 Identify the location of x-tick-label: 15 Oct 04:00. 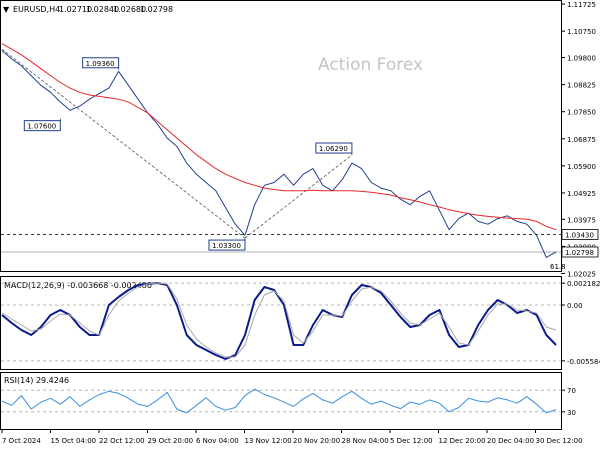
(74, 441).